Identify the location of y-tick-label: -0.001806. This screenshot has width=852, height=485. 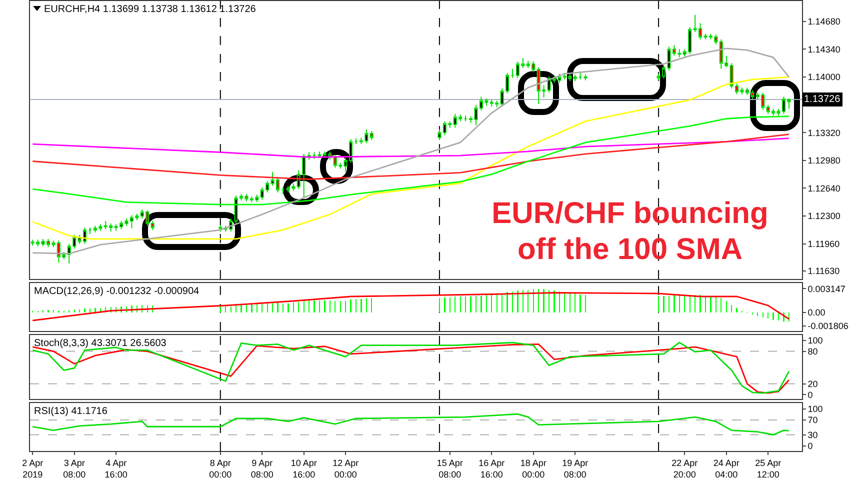
(828, 325).